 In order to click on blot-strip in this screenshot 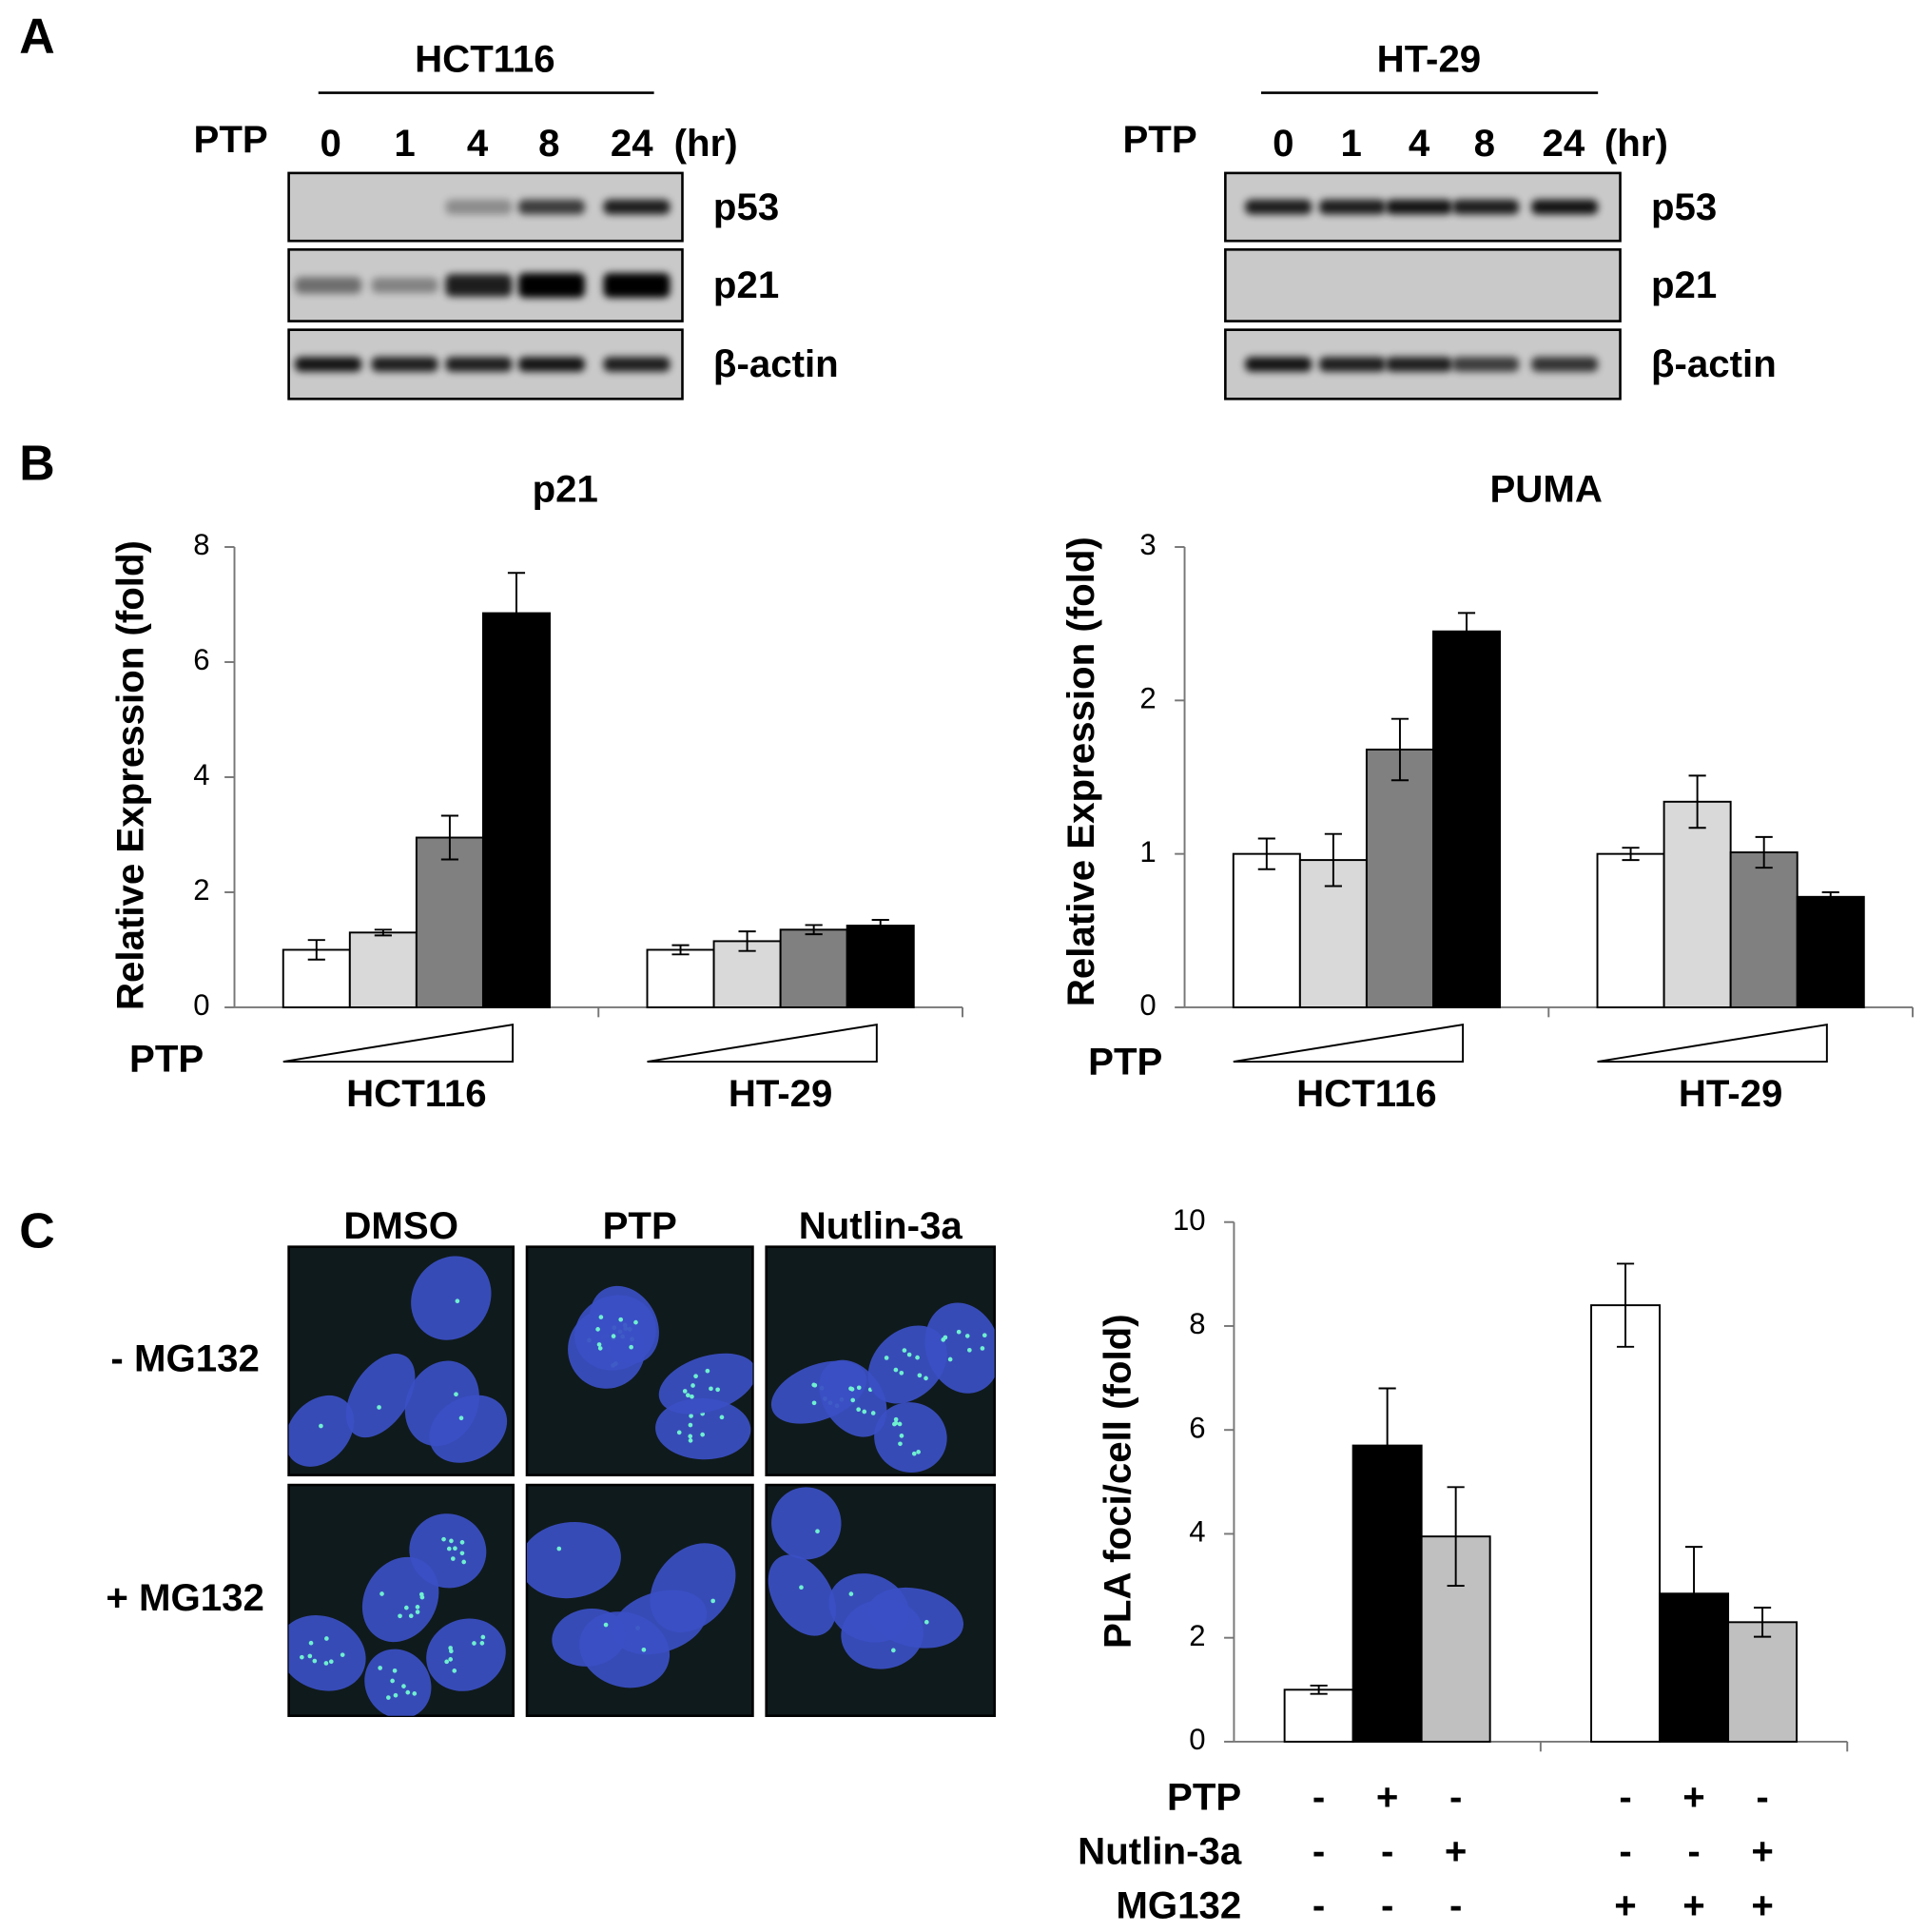, I will do `click(1423, 285)`.